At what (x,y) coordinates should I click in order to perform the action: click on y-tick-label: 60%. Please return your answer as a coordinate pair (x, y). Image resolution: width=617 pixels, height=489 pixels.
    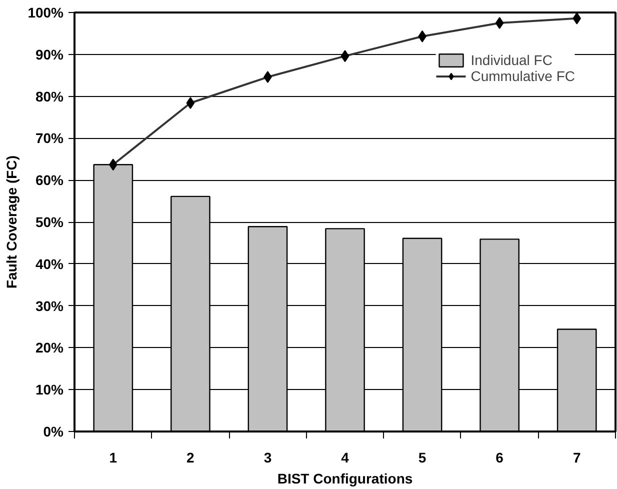
    Looking at the image, I should click on (49, 180).